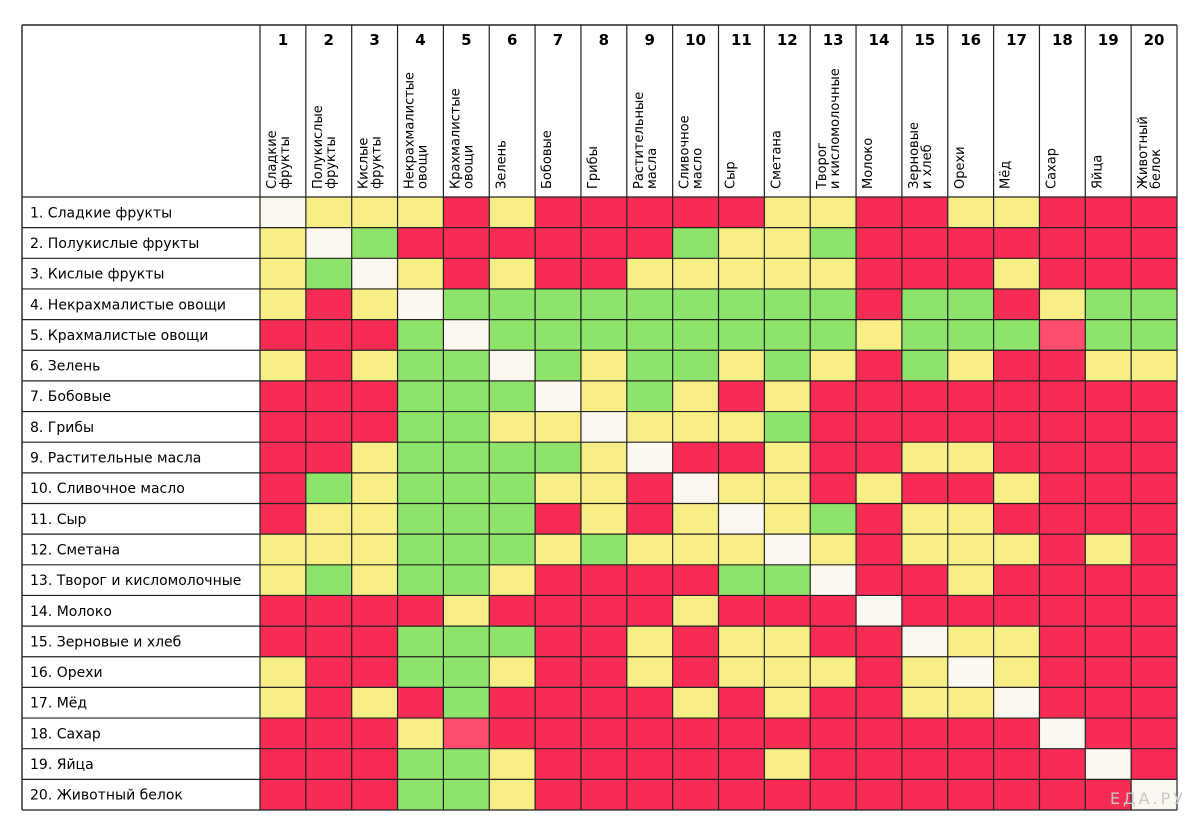  Describe the element at coordinates (1097, 172) in the screenshot. I see `column-label: Яйца` at that location.